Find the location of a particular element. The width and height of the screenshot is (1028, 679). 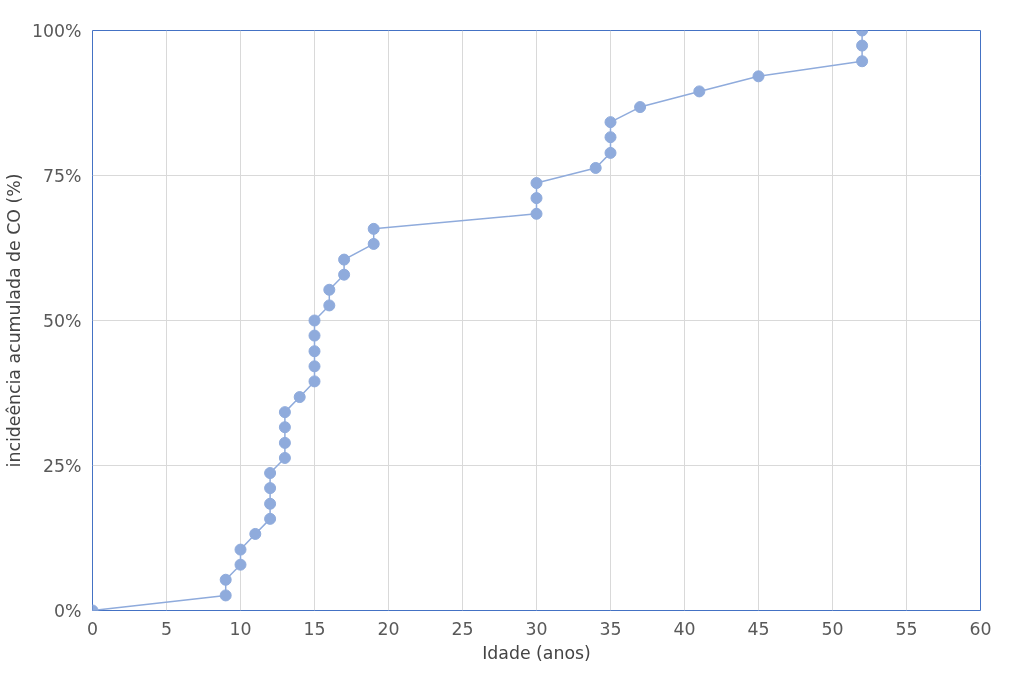

x-tick-label: 60 is located at coordinates (980, 628).